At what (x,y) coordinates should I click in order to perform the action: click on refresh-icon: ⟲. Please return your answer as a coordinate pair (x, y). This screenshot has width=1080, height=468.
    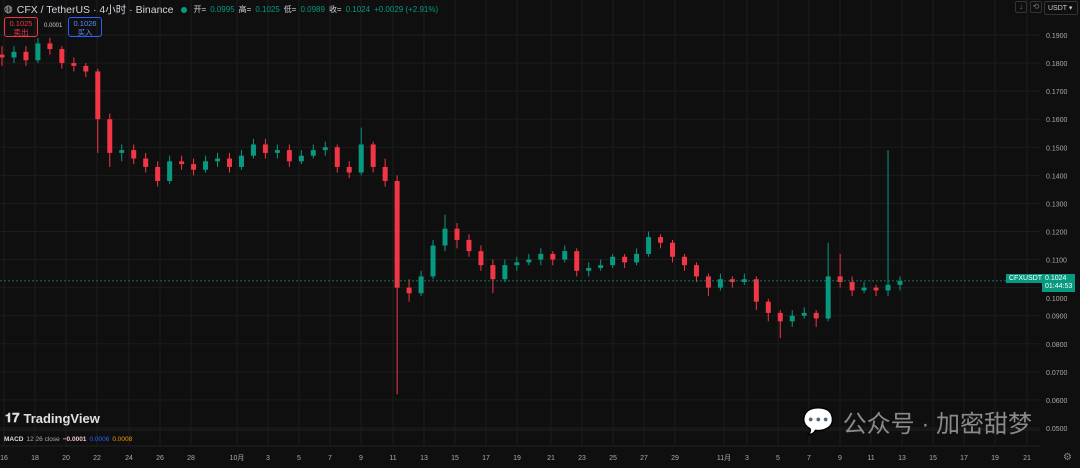
    Looking at the image, I should click on (1036, 7).